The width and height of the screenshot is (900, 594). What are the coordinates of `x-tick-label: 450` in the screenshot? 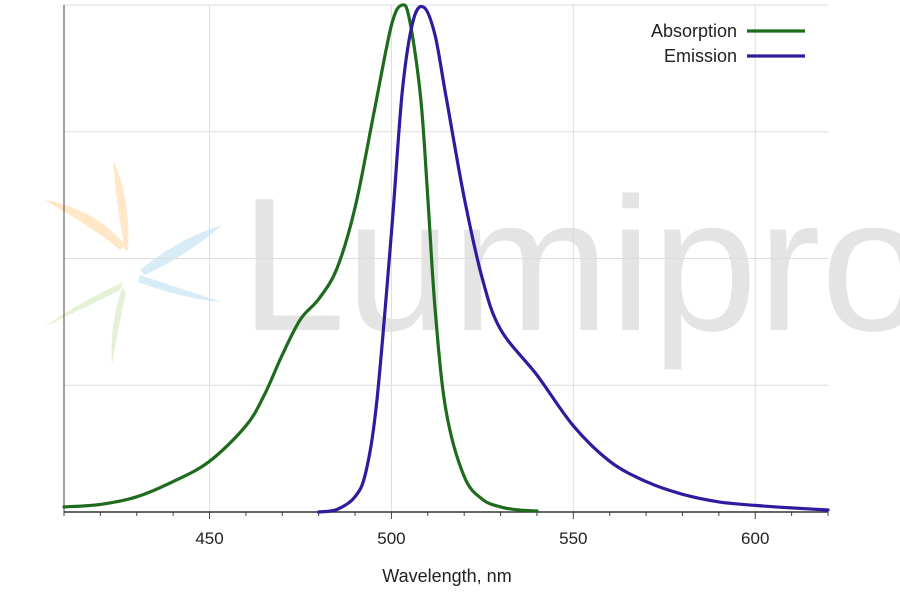 It's located at (209, 538).